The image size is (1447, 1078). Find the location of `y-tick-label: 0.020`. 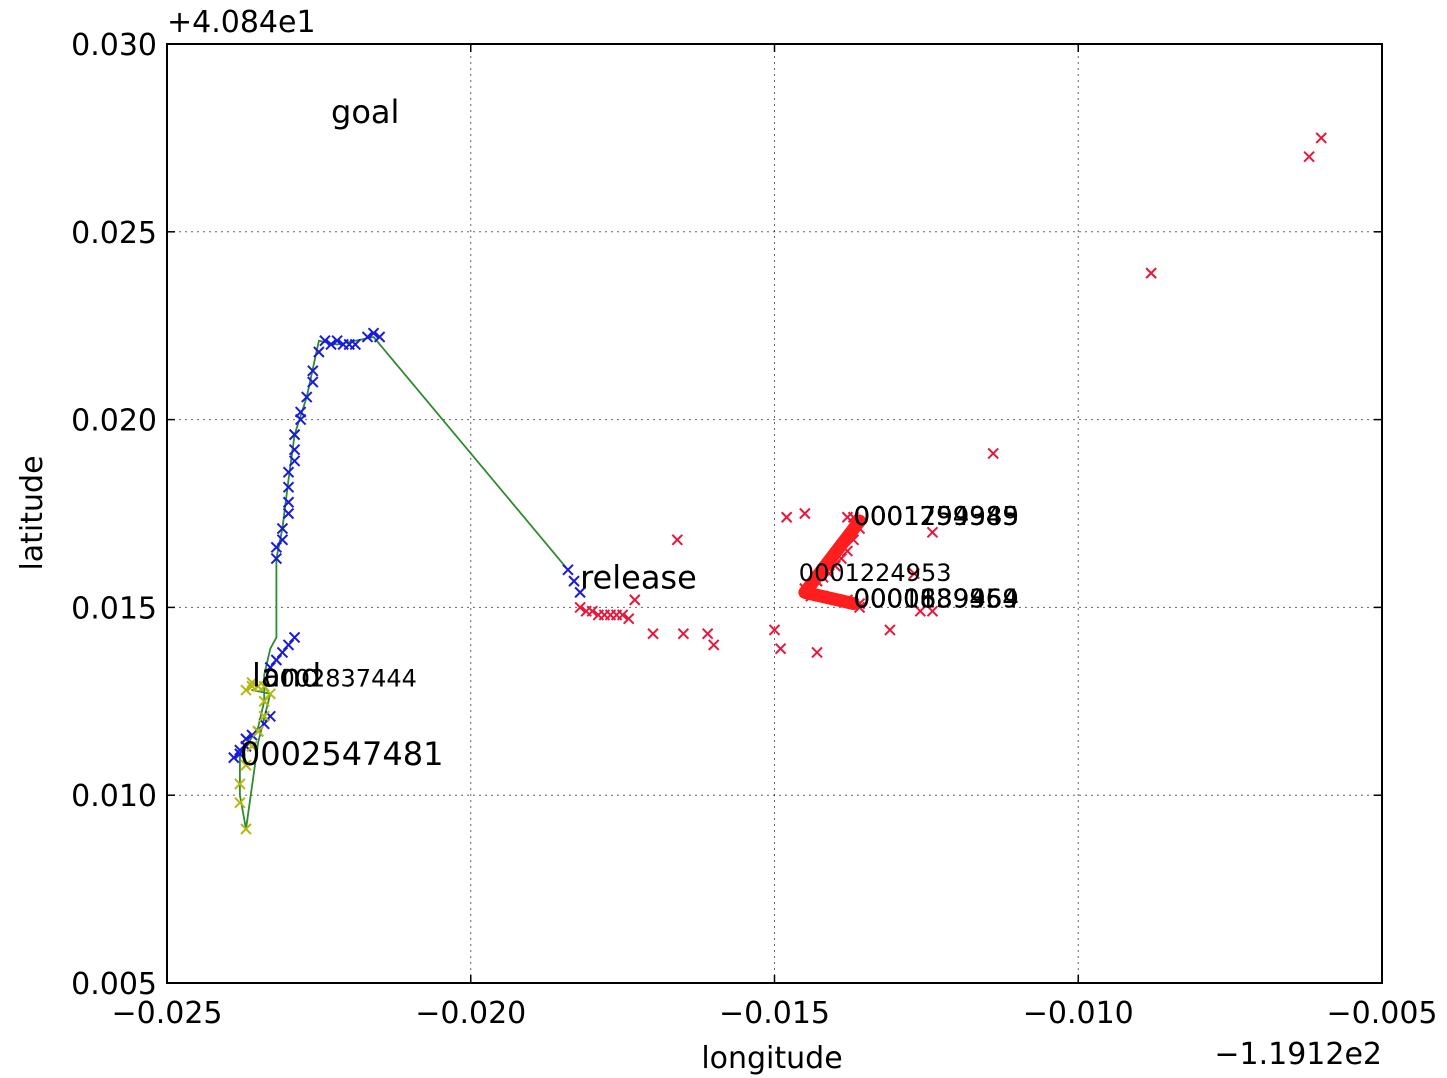

y-tick-label: 0.020 is located at coordinates (114, 421).